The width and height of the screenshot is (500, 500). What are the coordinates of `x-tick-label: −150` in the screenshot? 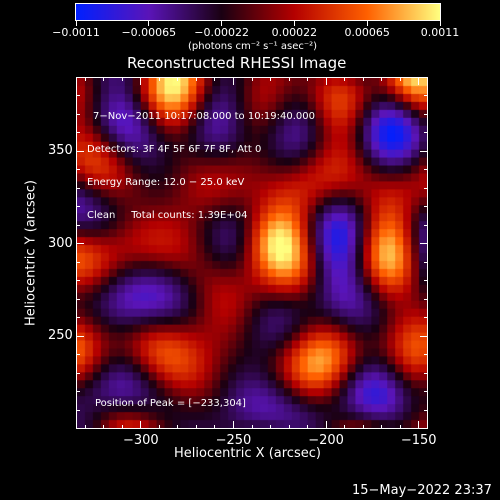 It's located at (418, 440).